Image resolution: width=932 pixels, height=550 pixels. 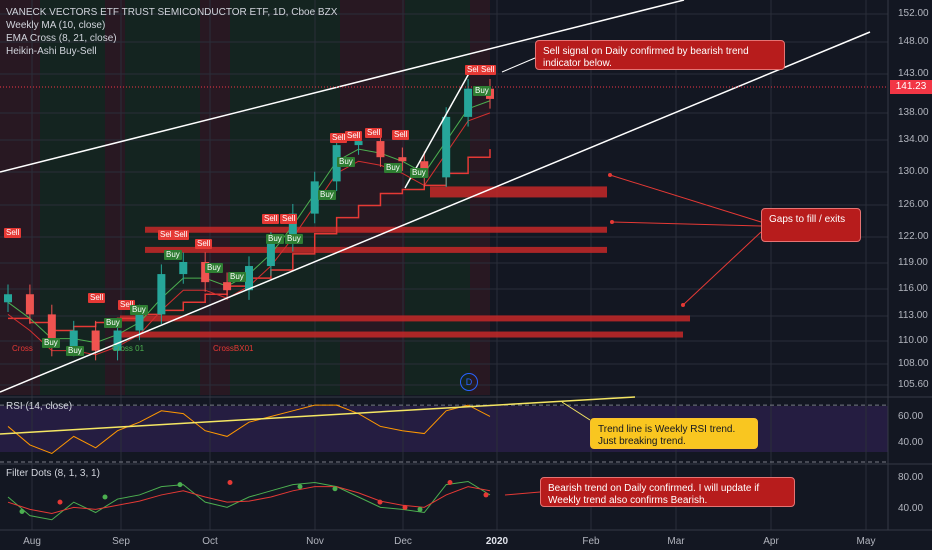 What do you see at coordinates (22, 348) in the screenshot?
I see `ema-cross-label: Cross` at bounding box center [22, 348].